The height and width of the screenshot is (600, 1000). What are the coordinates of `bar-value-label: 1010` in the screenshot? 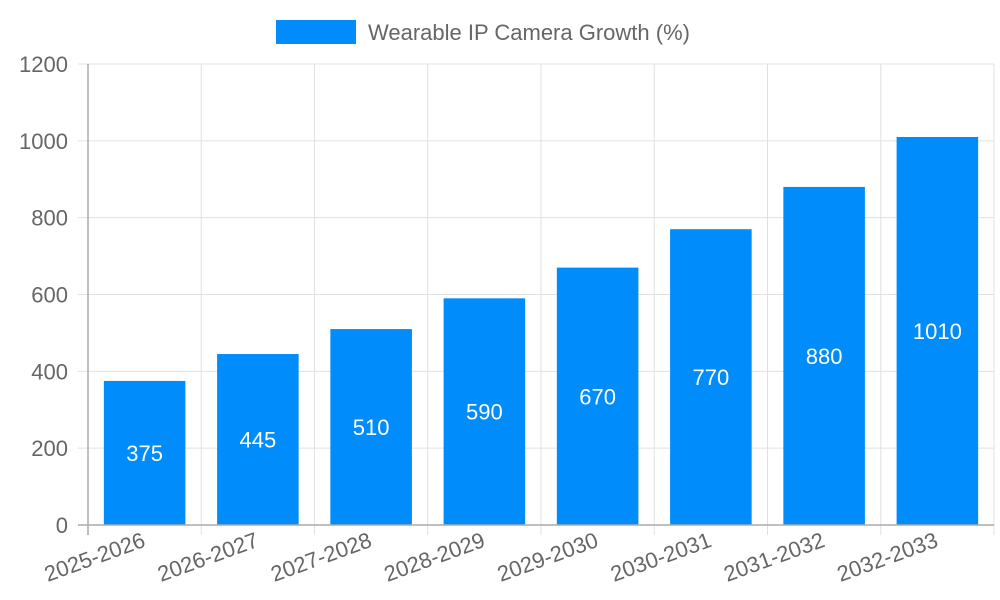 It's located at (937, 331).